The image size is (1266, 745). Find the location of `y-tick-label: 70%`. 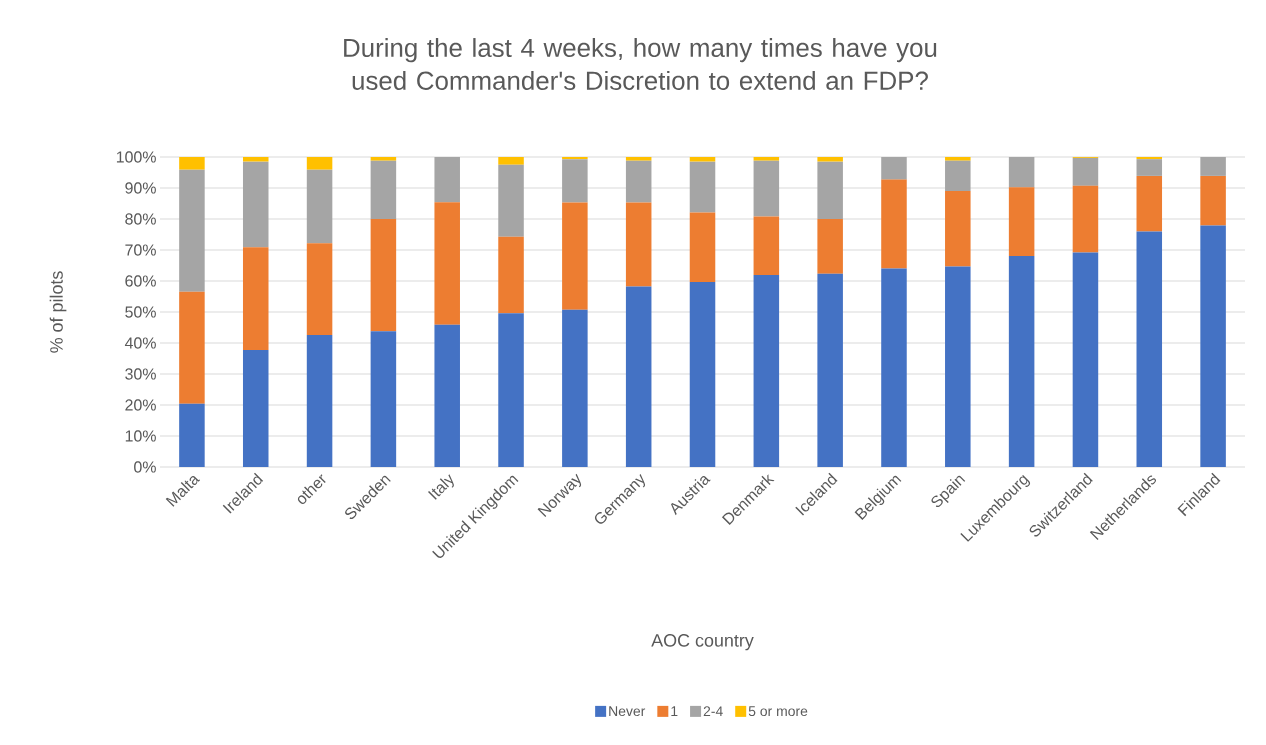

y-tick-label: 70% is located at coordinates (140, 250).